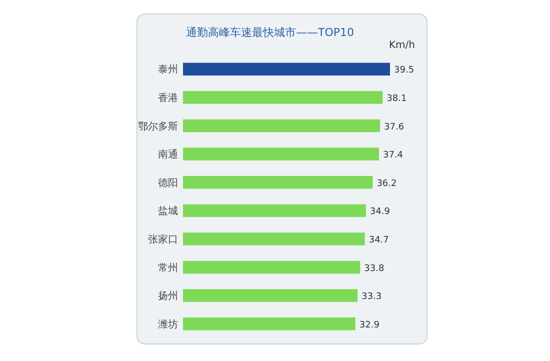 This screenshot has width=550, height=361. Describe the element at coordinates (401, 45) in the screenshot. I see `text: Km/h` at that location.